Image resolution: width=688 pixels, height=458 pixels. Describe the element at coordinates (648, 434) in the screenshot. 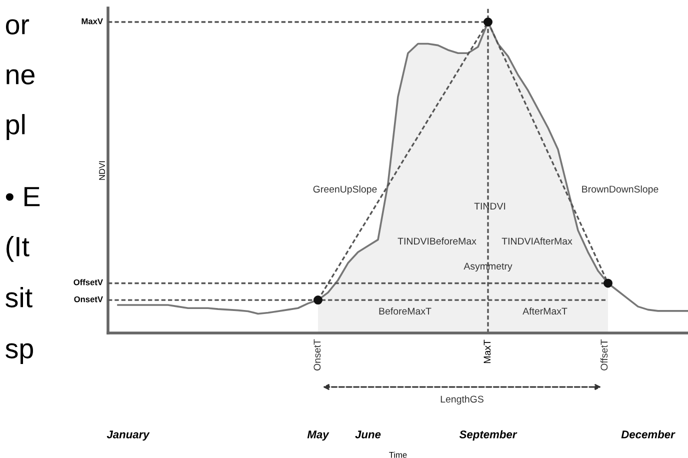

I see `x-tick-label: December` at that location.